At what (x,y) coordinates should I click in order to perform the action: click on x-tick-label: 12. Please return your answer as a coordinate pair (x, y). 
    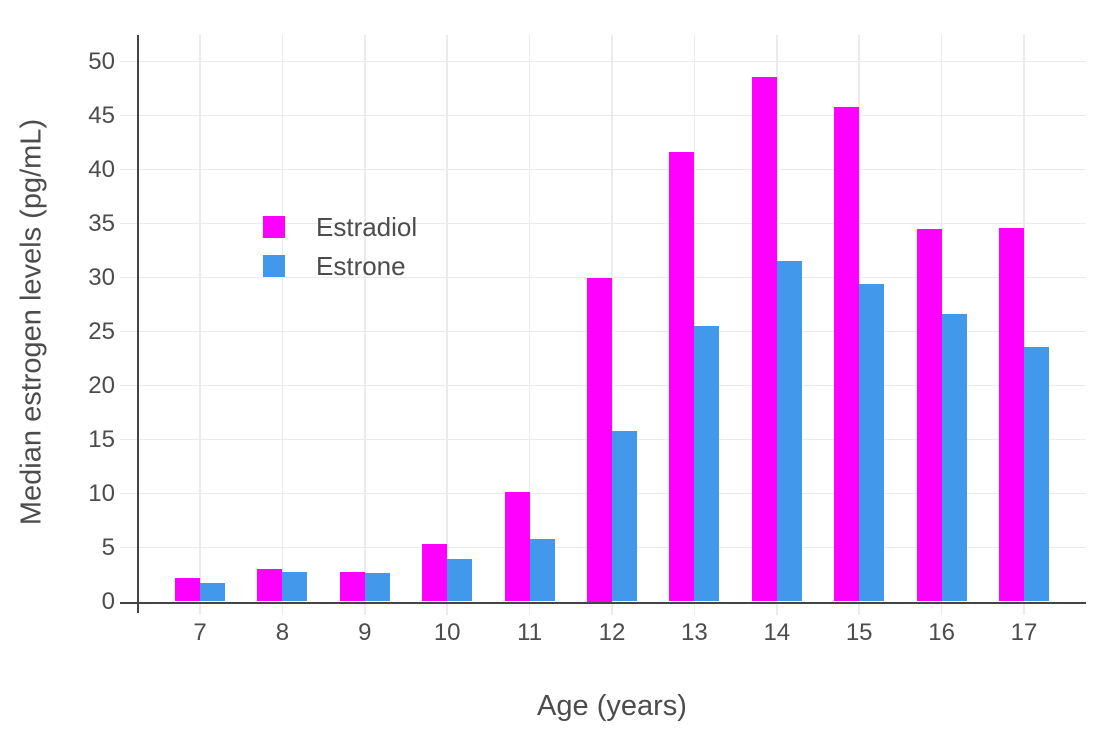
    Looking at the image, I should click on (612, 632).